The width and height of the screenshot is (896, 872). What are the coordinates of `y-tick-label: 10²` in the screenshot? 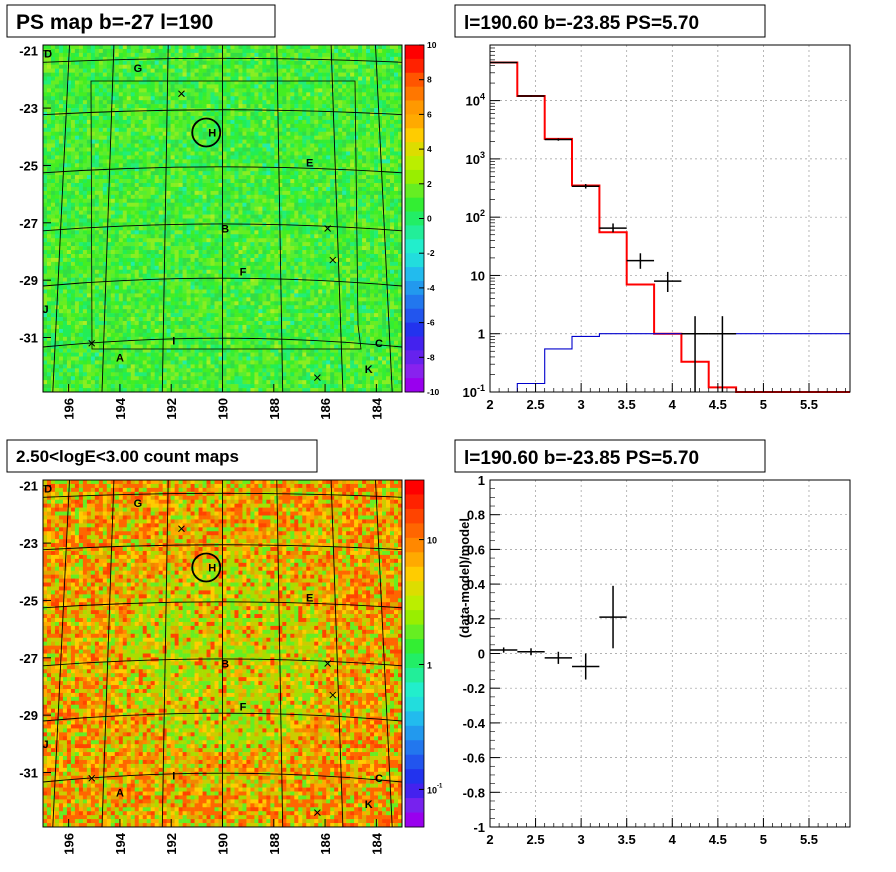 It's located at (475, 216).